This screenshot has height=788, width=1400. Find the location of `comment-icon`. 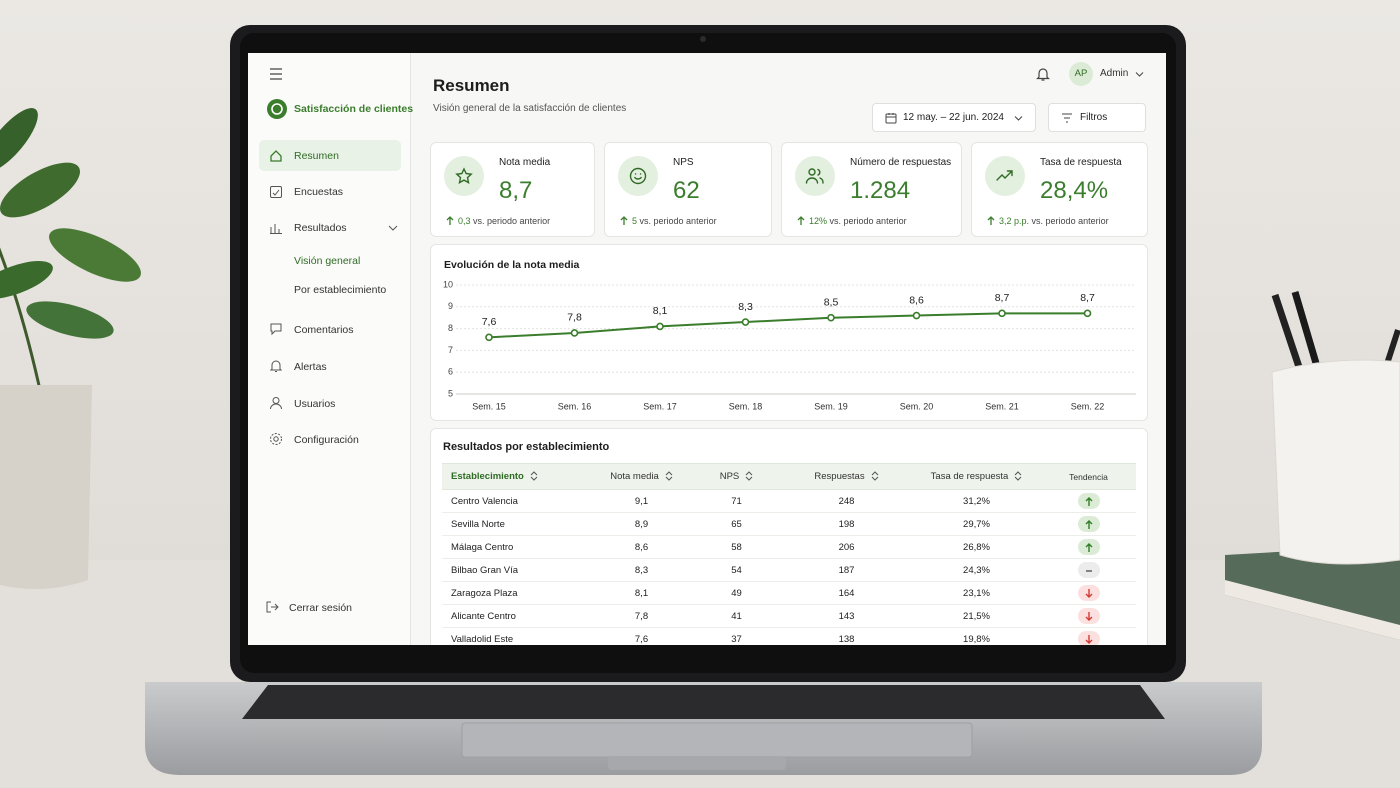

comment-icon is located at coordinates (276, 329).